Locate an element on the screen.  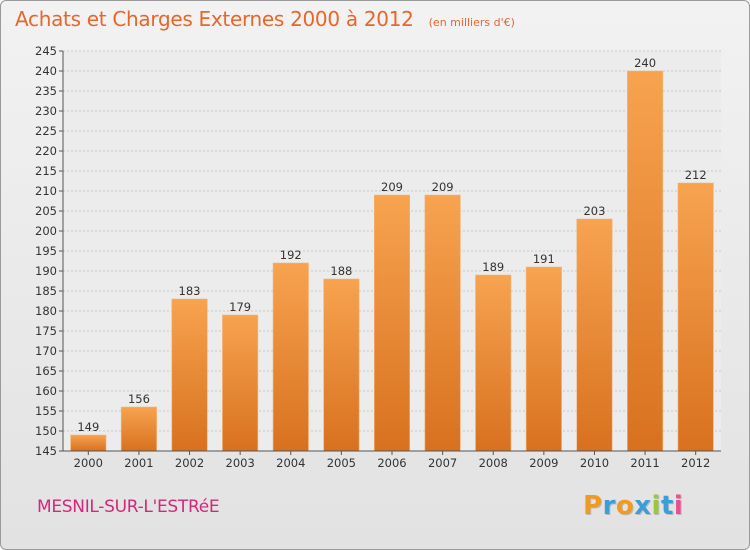
x-tick-label: 2001 is located at coordinates (138, 463).